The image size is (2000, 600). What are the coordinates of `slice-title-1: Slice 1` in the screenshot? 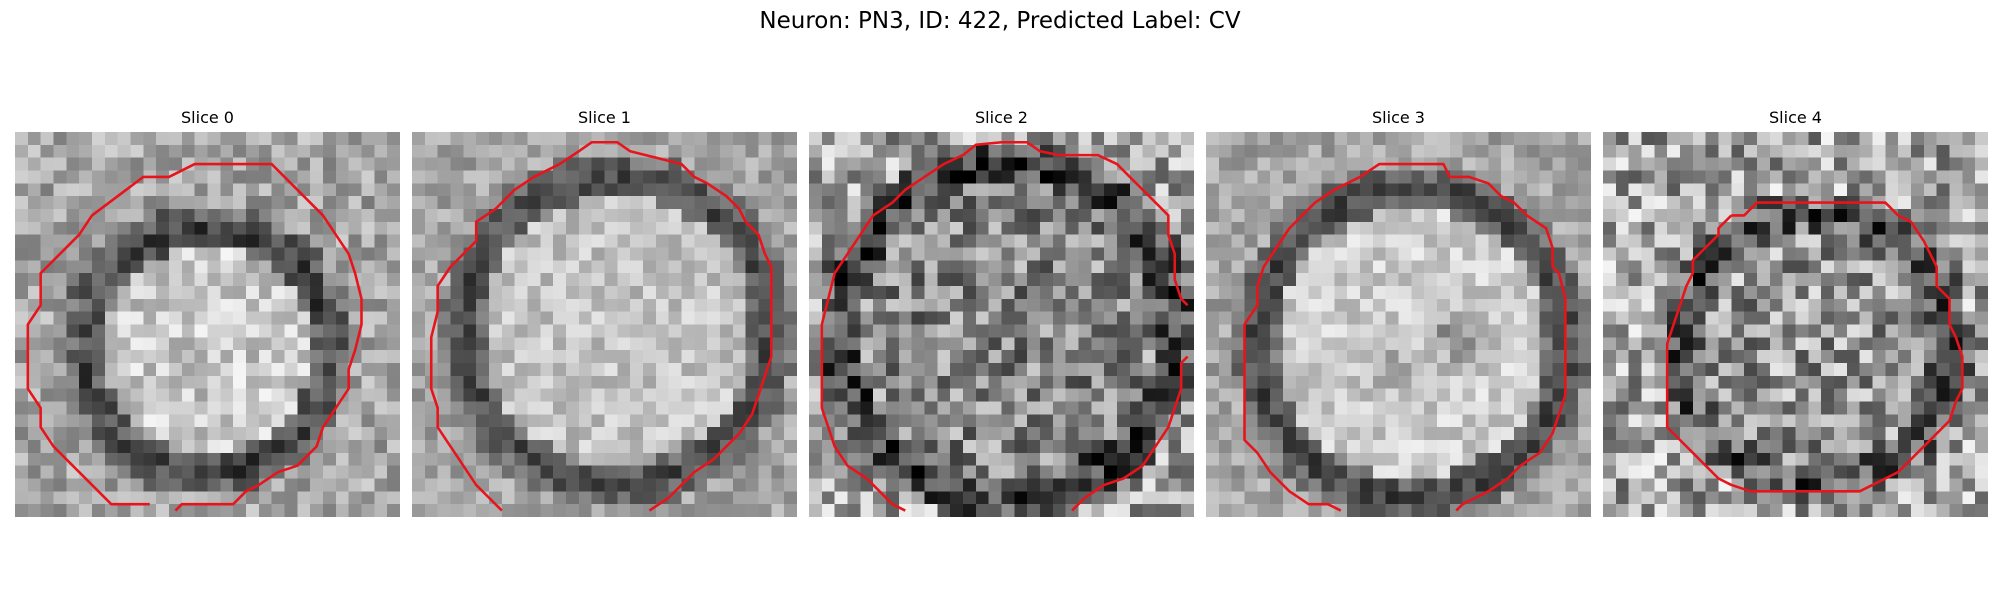 It's located at (604, 117).